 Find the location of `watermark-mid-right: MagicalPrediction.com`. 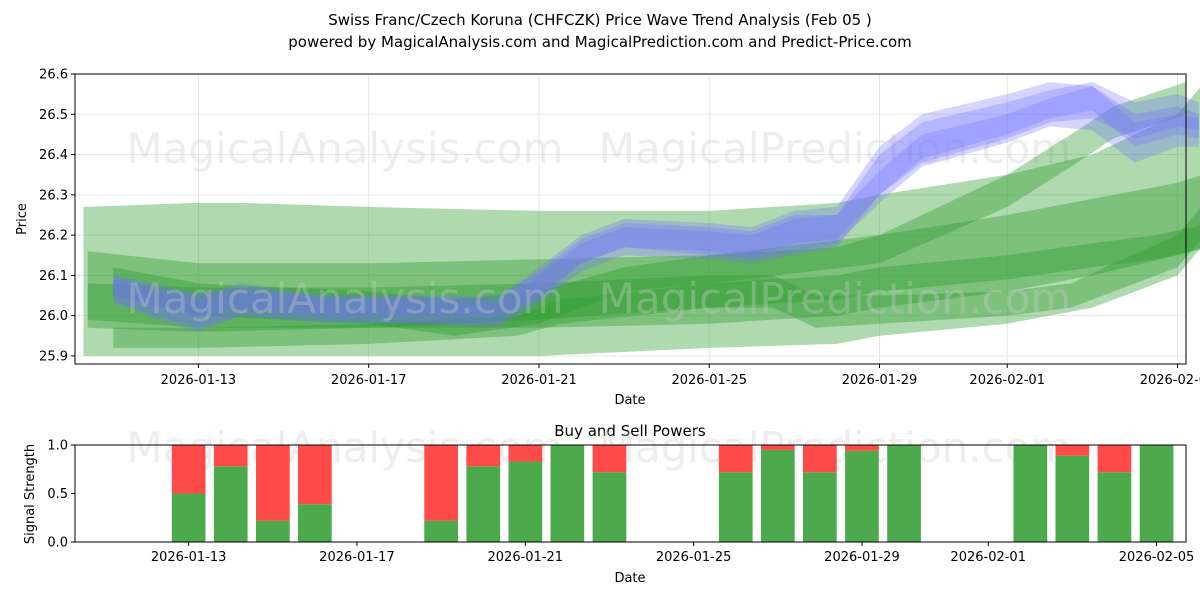

watermark-mid-right: MagicalPrediction.com is located at coordinates (835, 298).